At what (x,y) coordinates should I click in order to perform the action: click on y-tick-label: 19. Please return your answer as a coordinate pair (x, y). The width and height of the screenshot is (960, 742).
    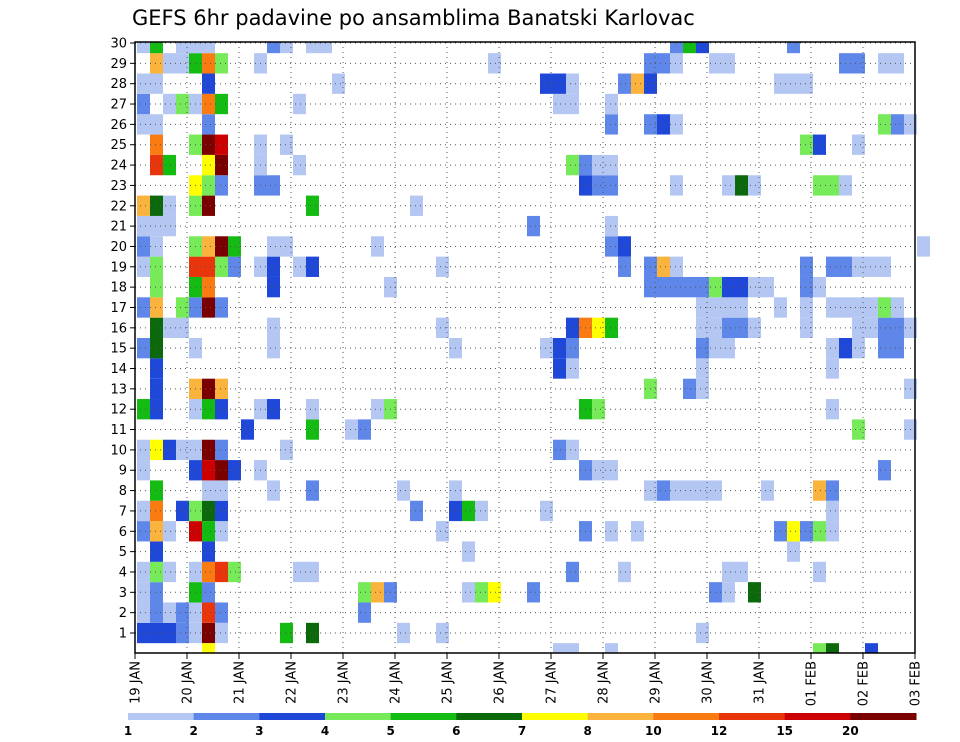
    Looking at the image, I should click on (118, 267).